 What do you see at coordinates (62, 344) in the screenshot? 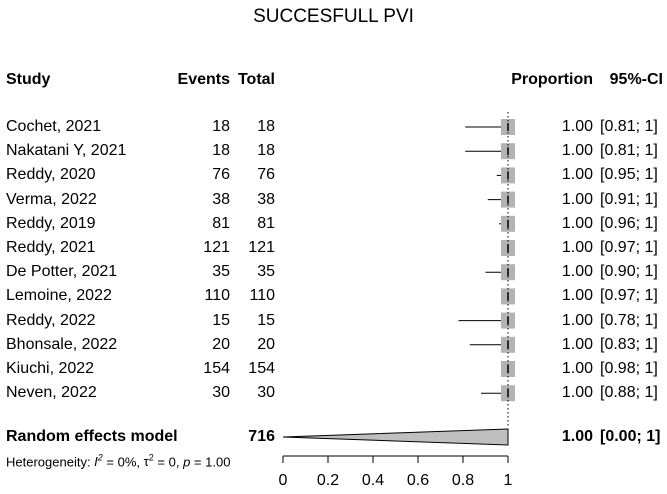
I see `study-name: Bhonsale, 2022` at bounding box center [62, 344].